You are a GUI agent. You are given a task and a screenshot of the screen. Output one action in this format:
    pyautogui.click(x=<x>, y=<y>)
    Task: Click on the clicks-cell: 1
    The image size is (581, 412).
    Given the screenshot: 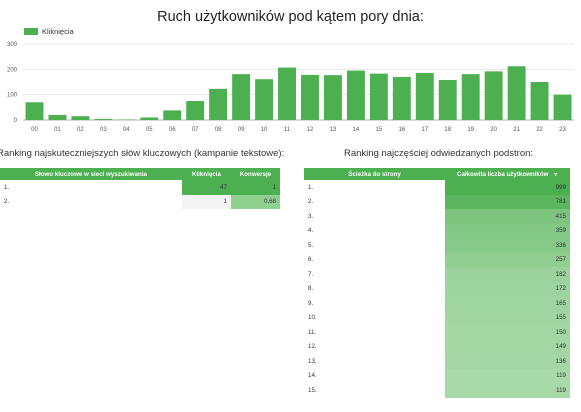 What is the action you would take?
    pyautogui.click(x=206, y=201)
    